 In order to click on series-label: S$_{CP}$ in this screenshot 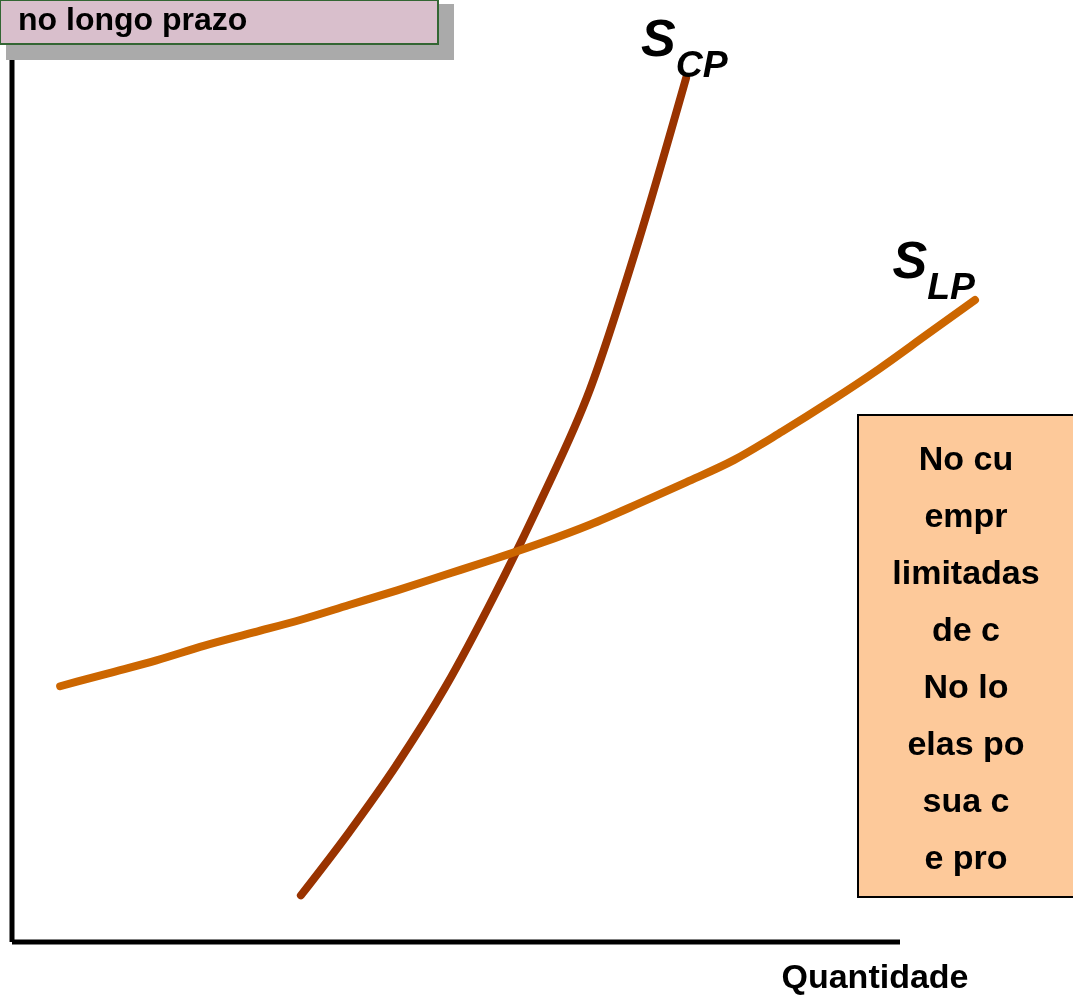, I will do `click(685, 47)`.